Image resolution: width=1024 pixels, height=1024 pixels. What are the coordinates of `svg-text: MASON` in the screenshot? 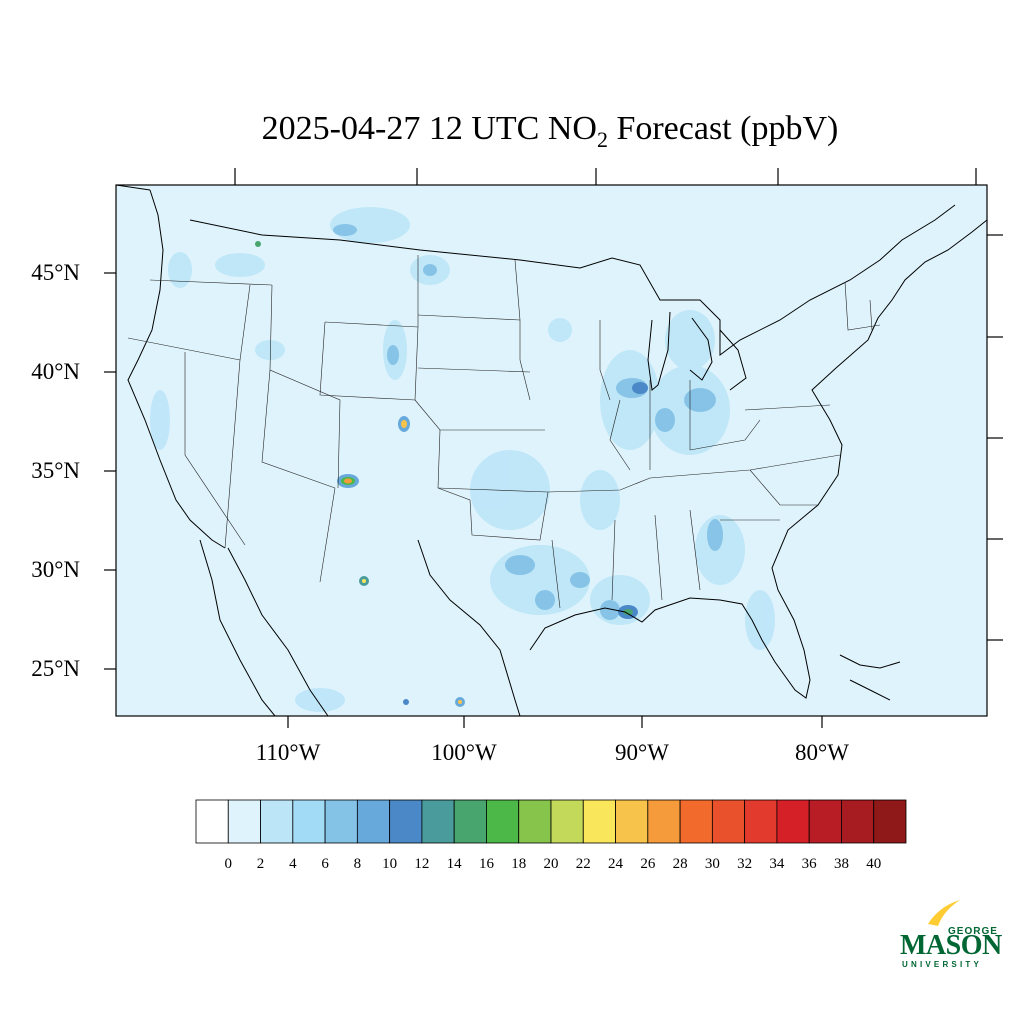 It's located at (951, 945).